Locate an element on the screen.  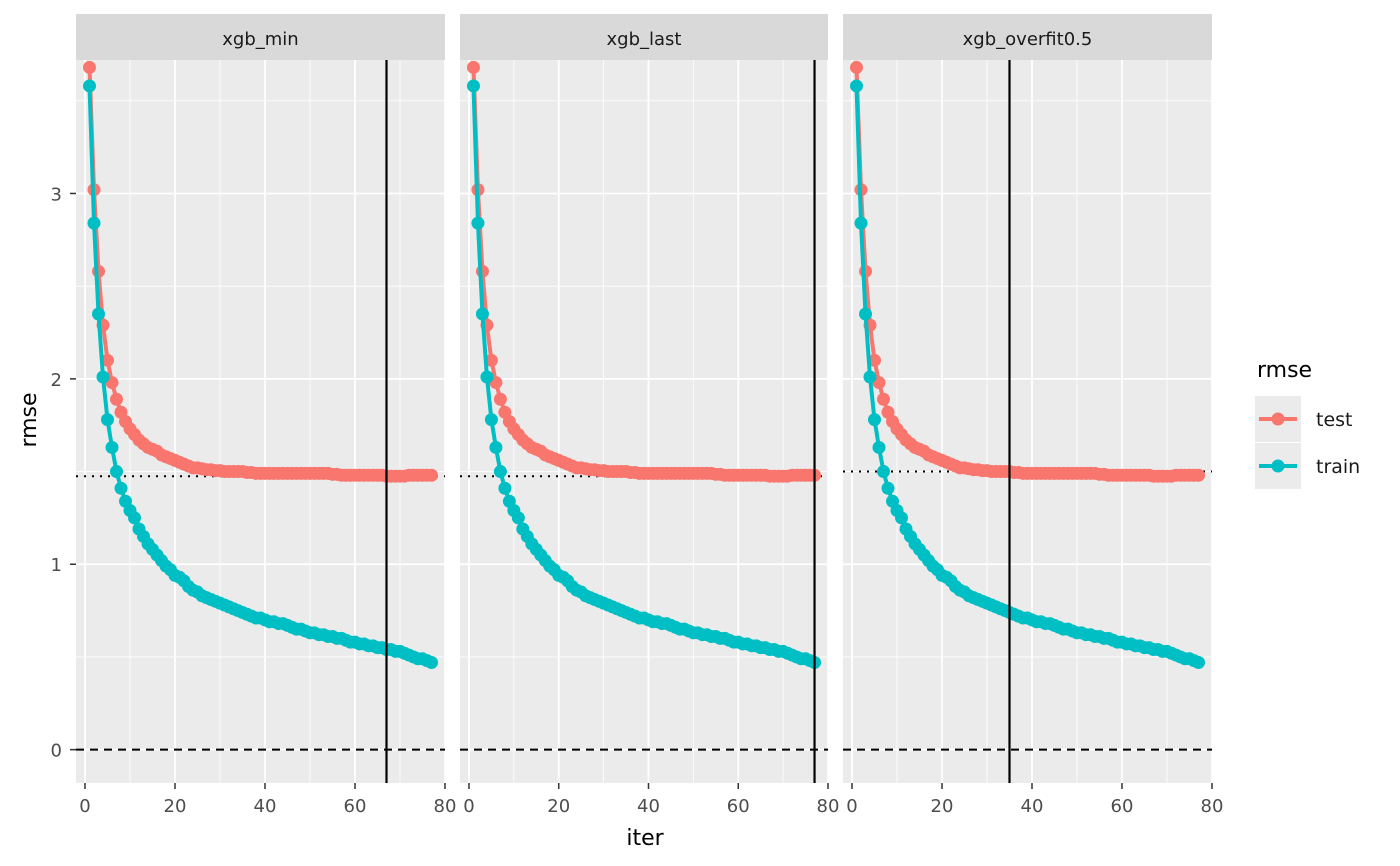
y-tick-label: 0 is located at coordinates (56, 751).